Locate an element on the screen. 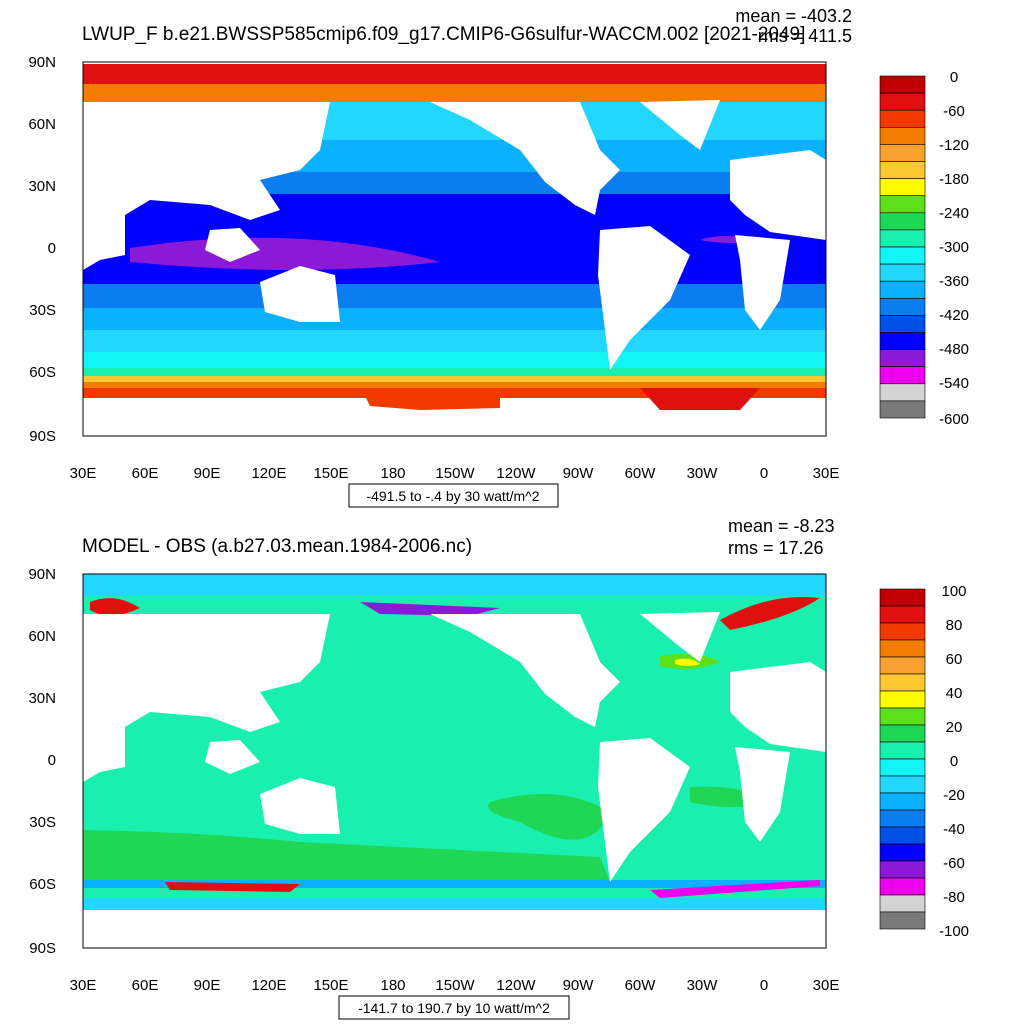 This screenshot has height=1029, width=1024. range-box is located at coordinates (453, 495).